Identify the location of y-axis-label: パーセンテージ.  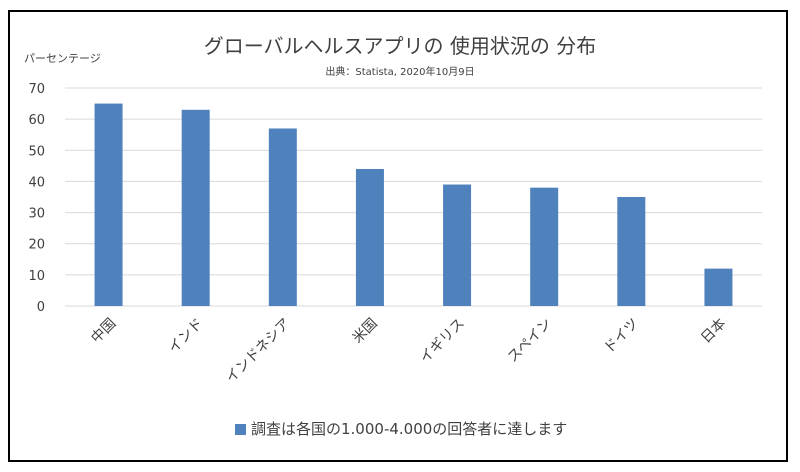
(62, 58).